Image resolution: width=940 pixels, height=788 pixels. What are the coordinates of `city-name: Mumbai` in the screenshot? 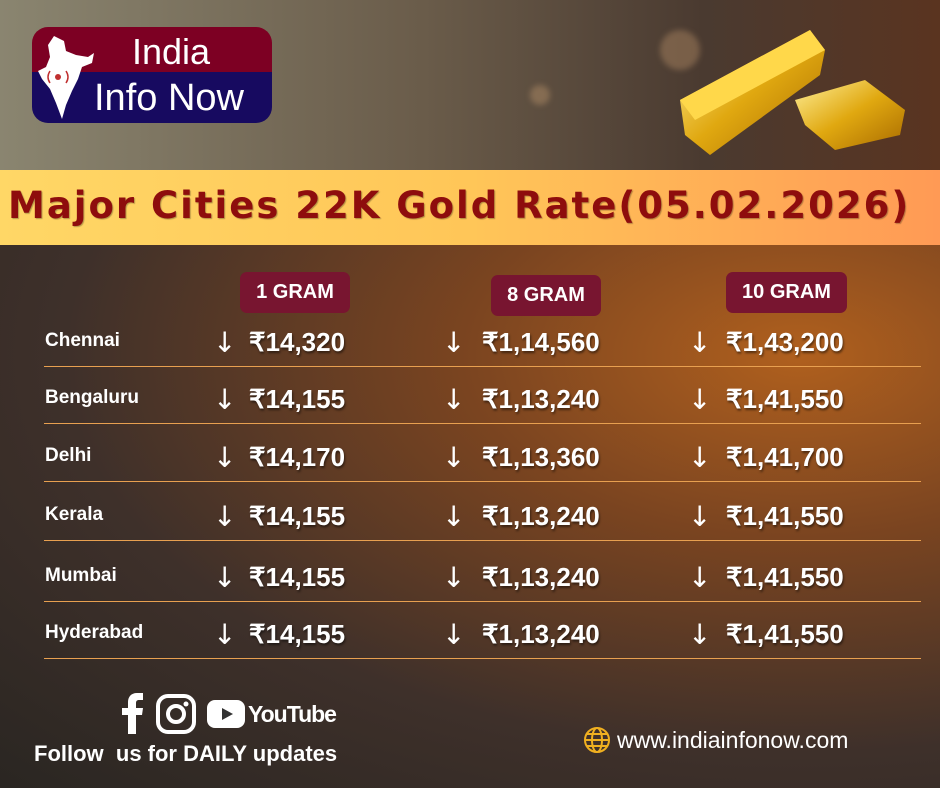 It's located at (81, 575).